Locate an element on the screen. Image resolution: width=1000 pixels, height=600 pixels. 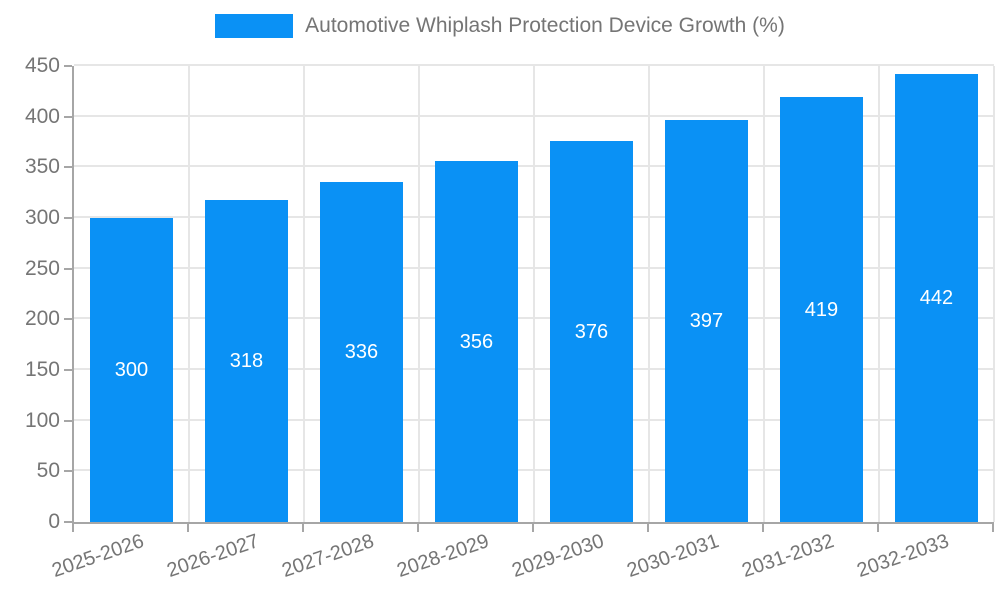
y-tick-label: 200 is located at coordinates (42, 319).